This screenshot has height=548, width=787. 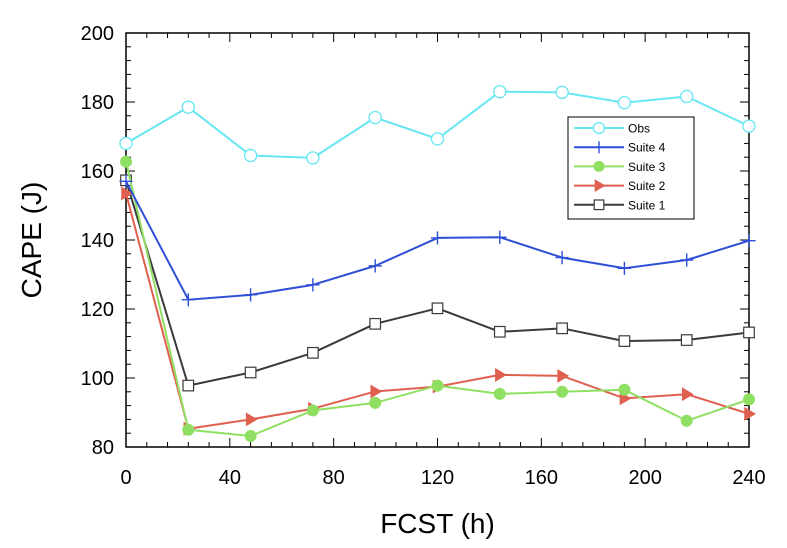 What do you see at coordinates (97, 103) in the screenshot?
I see `y-tick-label: 180` at bounding box center [97, 103].